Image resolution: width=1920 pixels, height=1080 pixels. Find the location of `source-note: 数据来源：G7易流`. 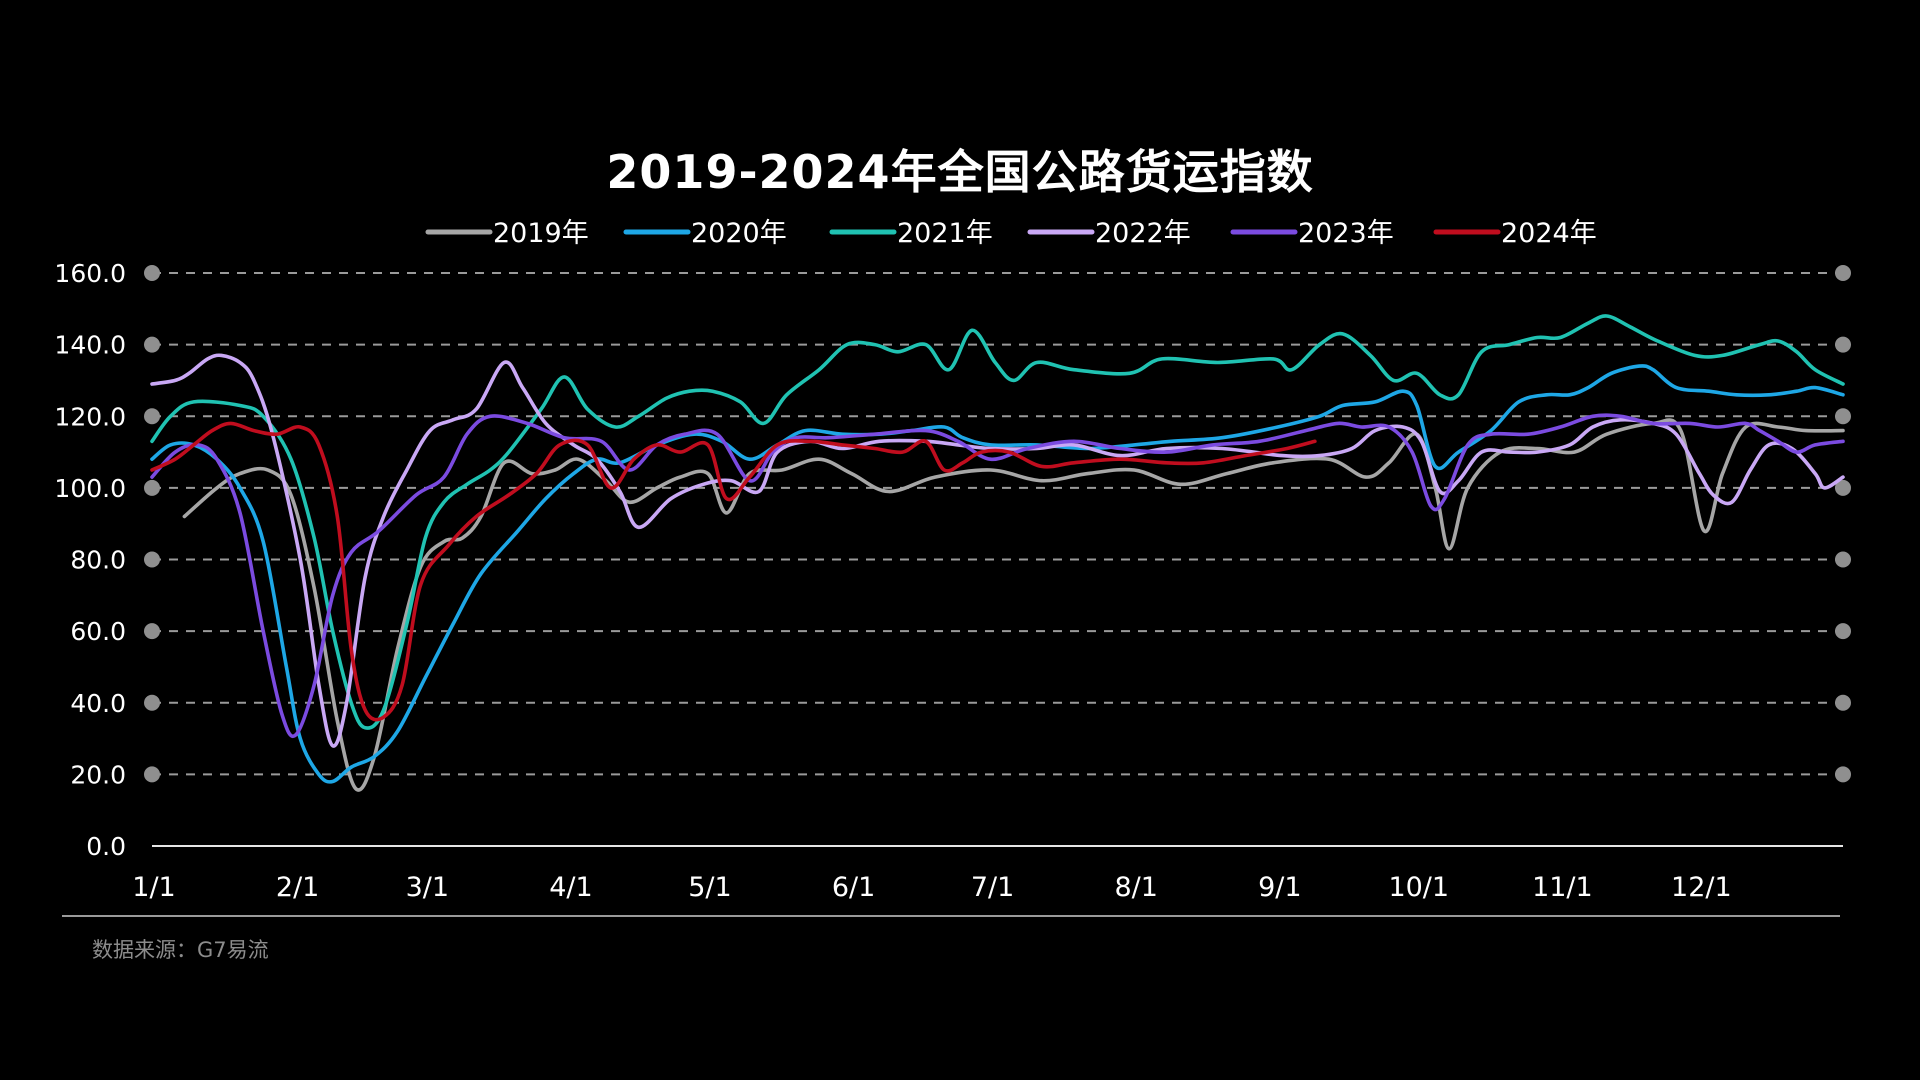

source-note: 数据来源：G7易流 is located at coordinates (180, 950).